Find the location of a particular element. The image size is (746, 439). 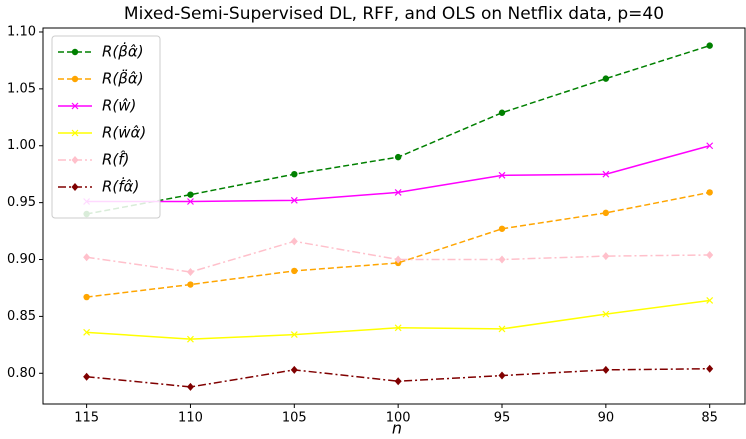

legend-label: R(β̇α̂) is located at coordinates (123, 51).